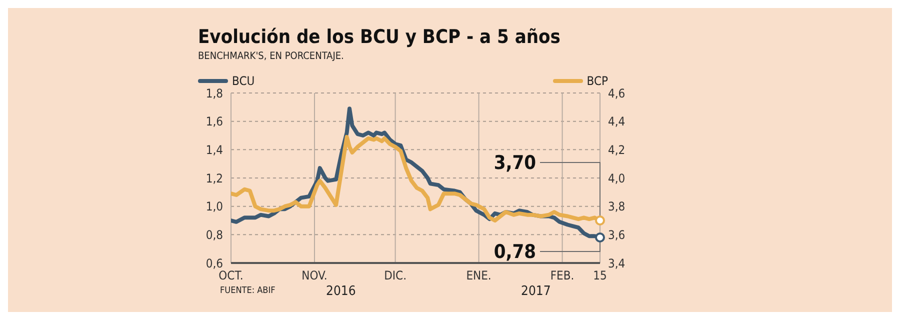  I want to click on y-tick-label: 1,0, so click(215, 207).